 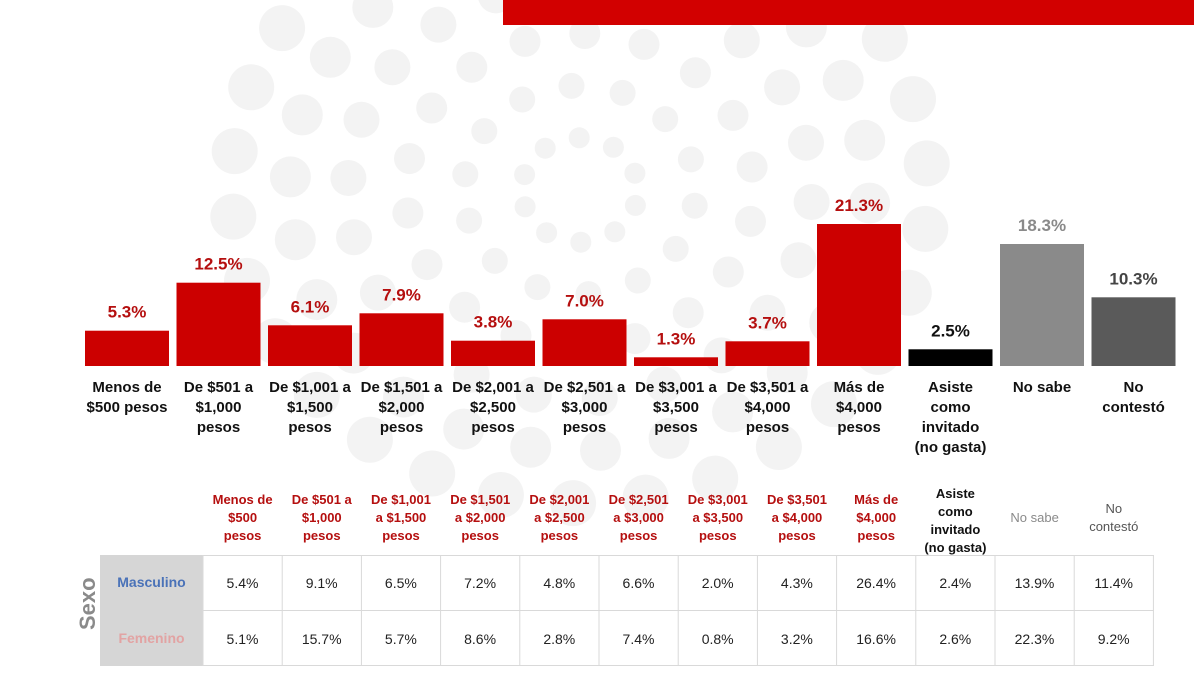 I want to click on bar-value-label-9: 21.3%, so click(x=859, y=205).